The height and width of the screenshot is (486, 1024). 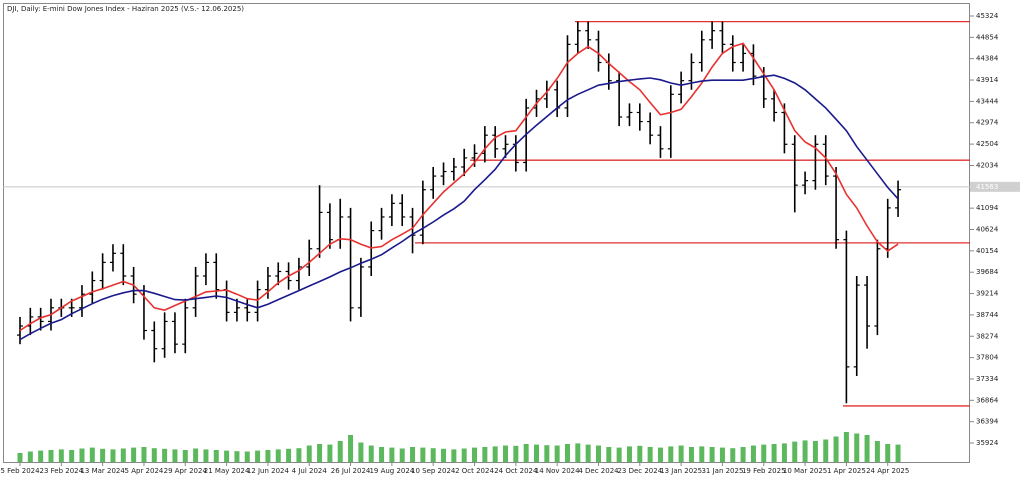 I want to click on y-tick-label: 37804, so click(x=987, y=358).